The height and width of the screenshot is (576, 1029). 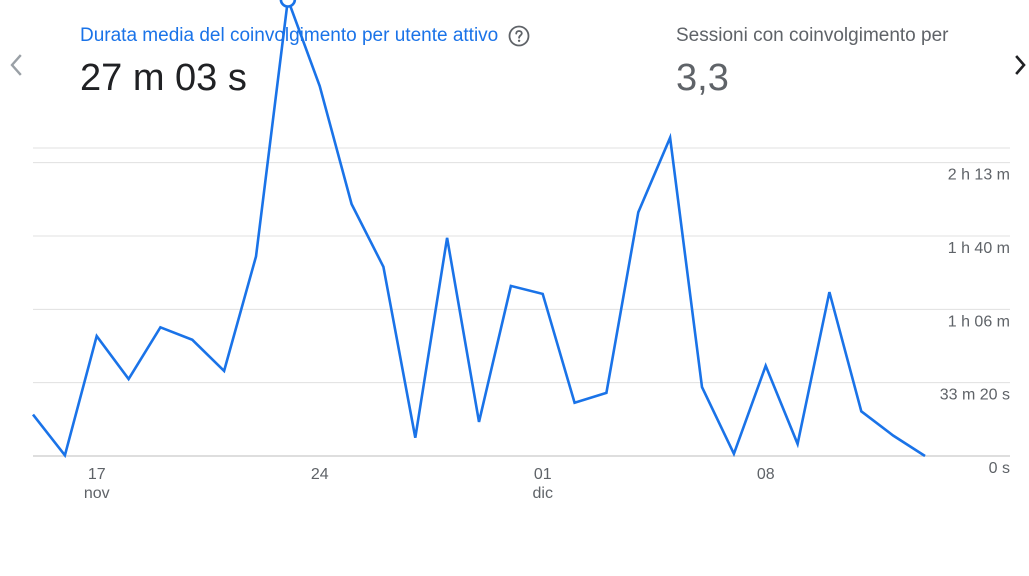 I want to click on y-tick-label: 2 h 13 m, so click(x=979, y=175).